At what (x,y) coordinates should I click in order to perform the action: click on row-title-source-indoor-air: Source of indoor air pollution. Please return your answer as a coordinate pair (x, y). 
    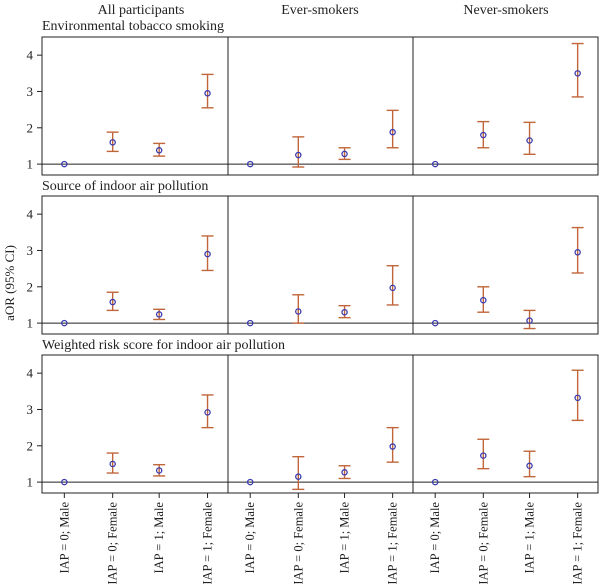
    Looking at the image, I should click on (125, 186).